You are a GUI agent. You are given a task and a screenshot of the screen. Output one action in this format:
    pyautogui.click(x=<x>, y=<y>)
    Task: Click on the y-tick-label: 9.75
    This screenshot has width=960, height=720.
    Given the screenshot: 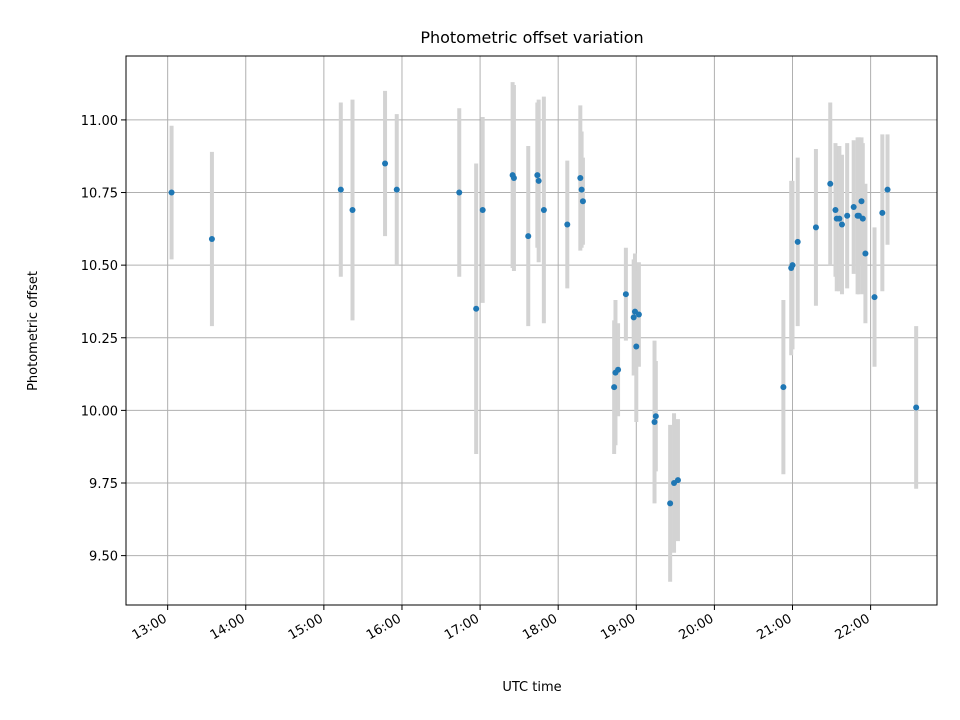 What is the action you would take?
    pyautogui.click(x=103, y=484)
    